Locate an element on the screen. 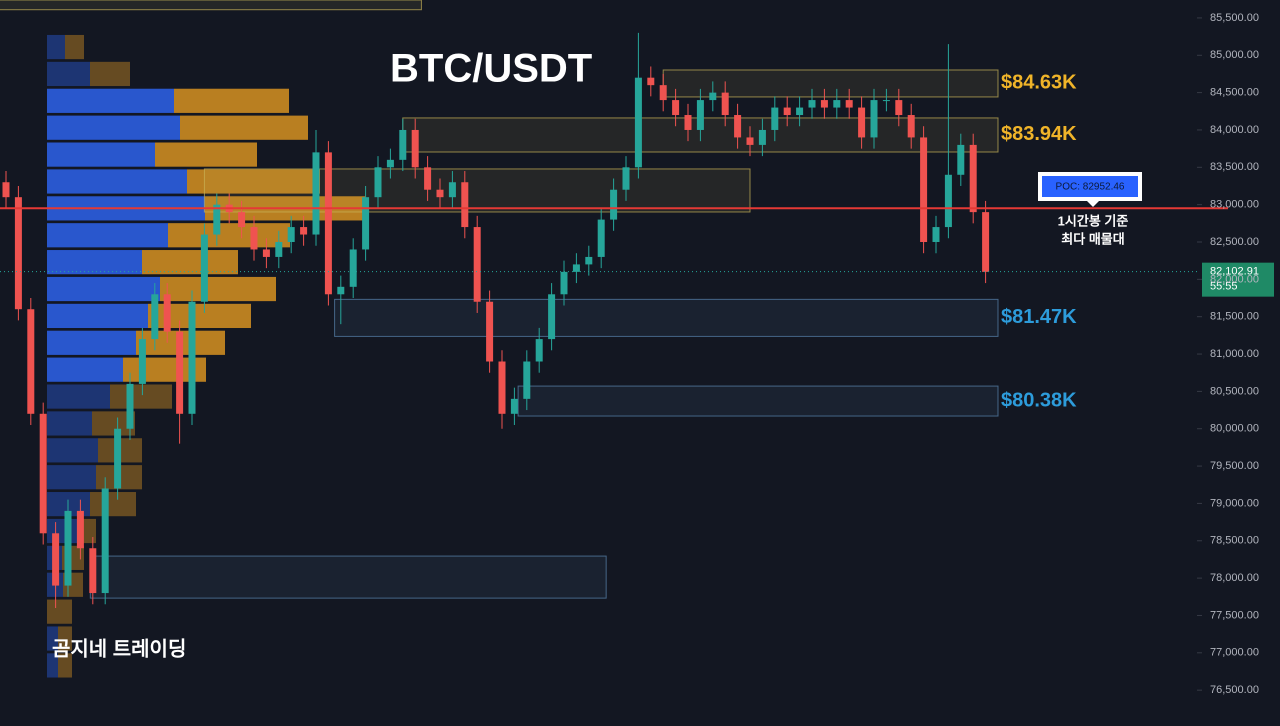 Image resolution: width=1280 pixels, height=726 pixels. y-tick-label: 81,000.00 is located at coordinates (1234, 354).